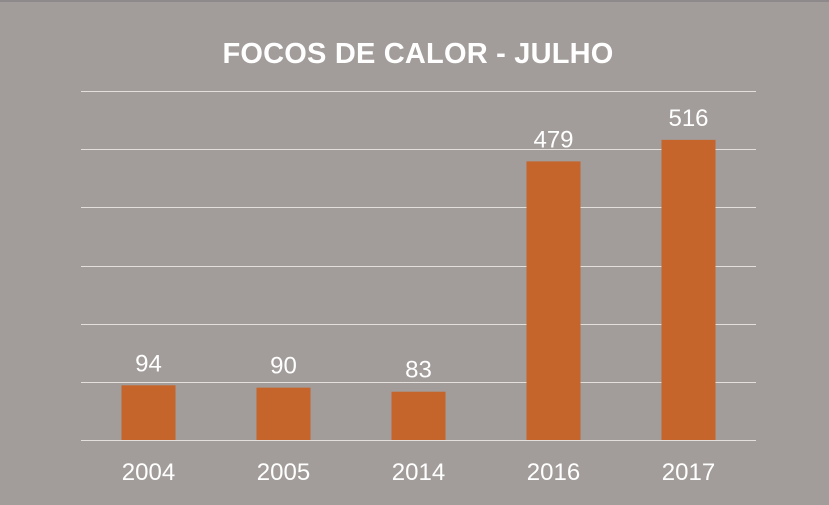  What do you see at coordinates (148, 412) in the screenshot?
I see `bar-2004` at bounding box center [148, 412].